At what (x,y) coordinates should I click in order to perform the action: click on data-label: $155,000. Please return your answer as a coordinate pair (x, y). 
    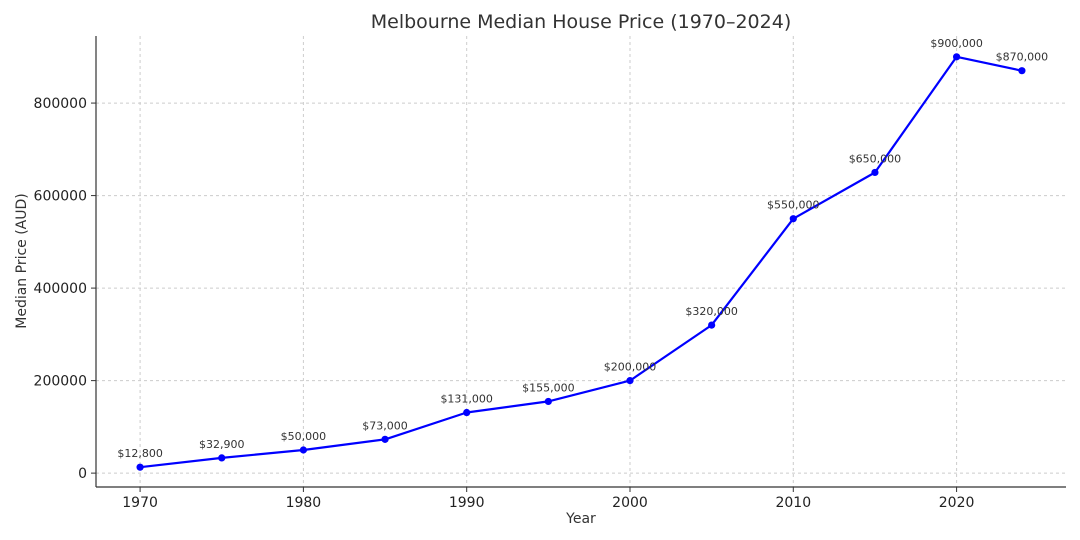
    Looking at the image, I should click on (548, 387).